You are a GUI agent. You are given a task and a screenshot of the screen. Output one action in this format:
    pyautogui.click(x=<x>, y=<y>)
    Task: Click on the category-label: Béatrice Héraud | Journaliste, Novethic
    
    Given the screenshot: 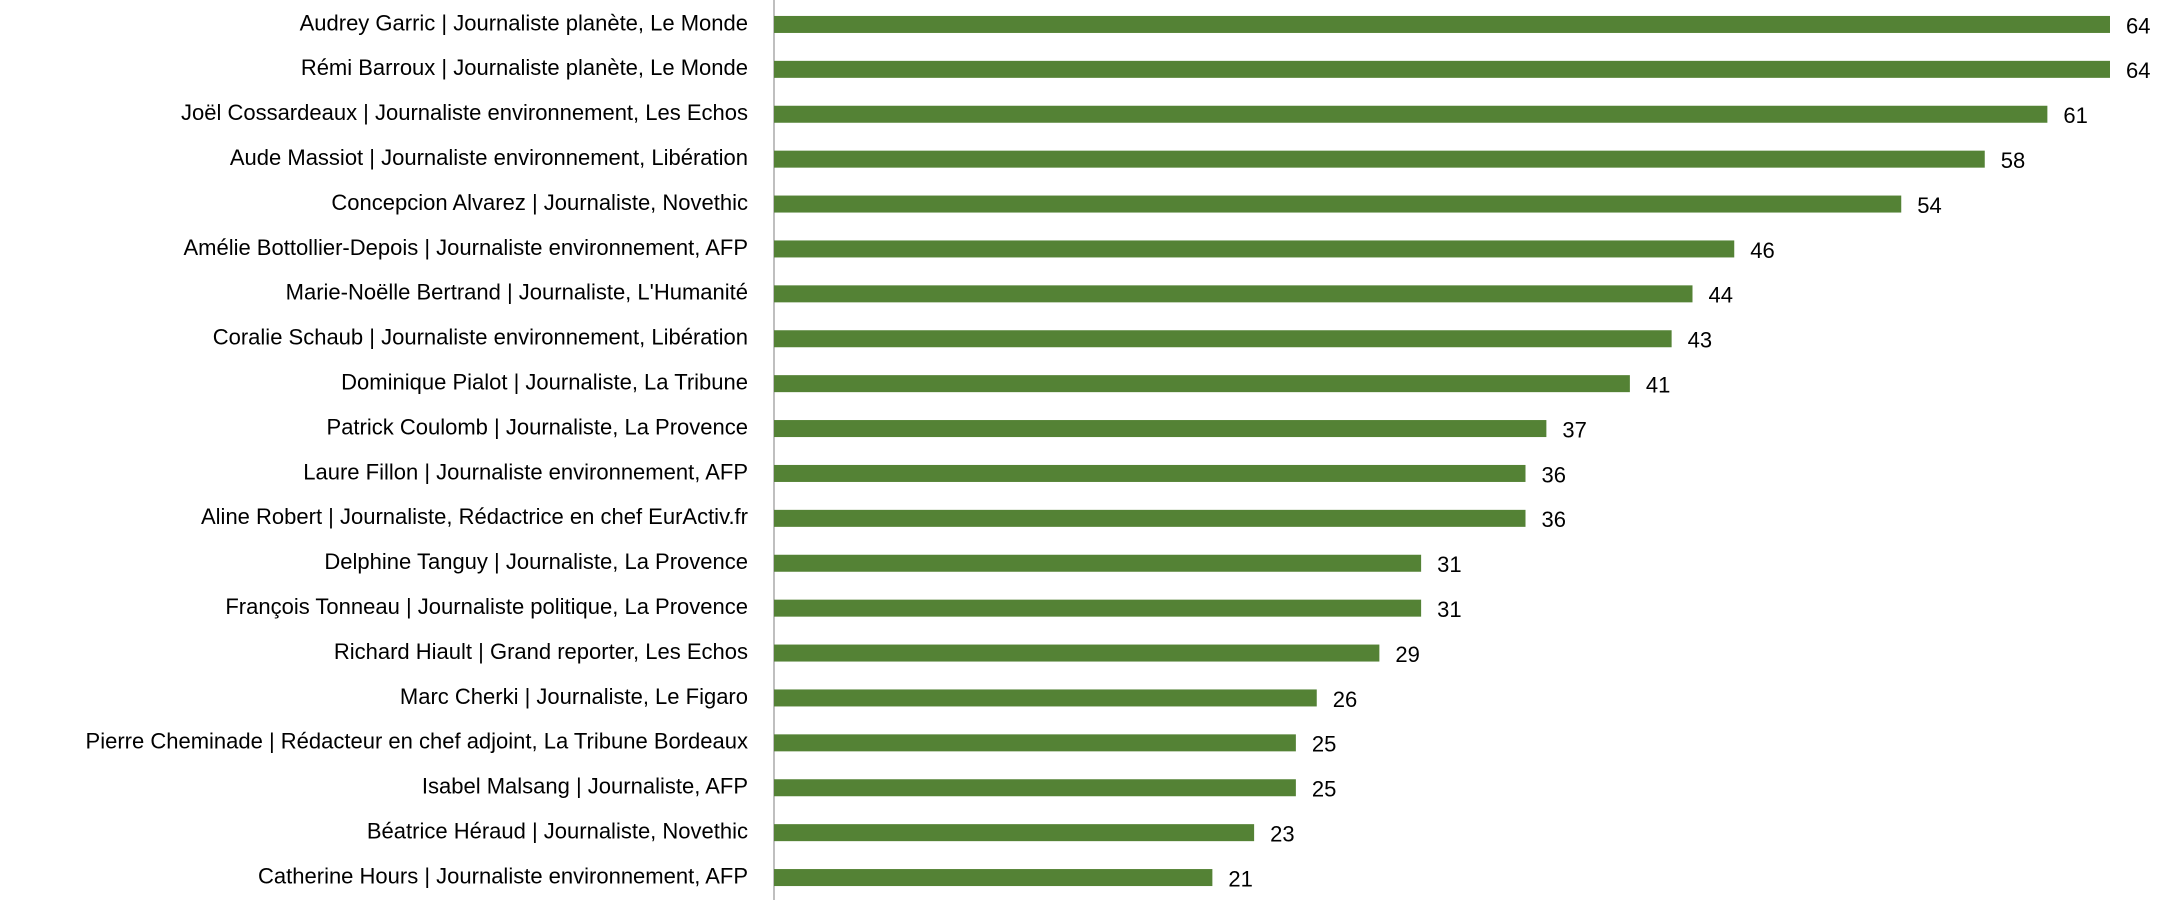 What is the action you would take?
    pyautogui.click(x=557, y=830)
    